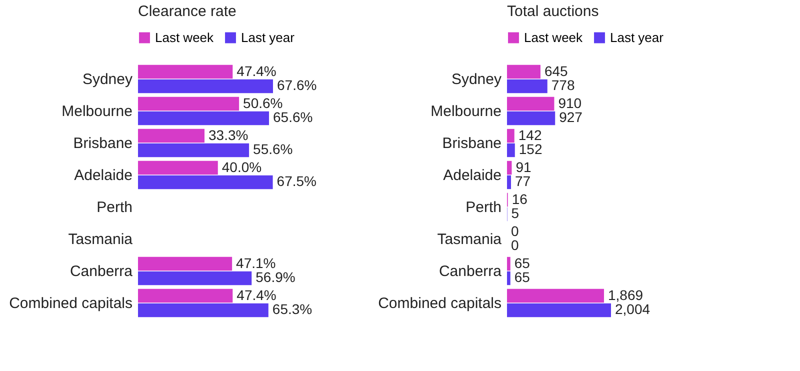 The width and height of the screenshot is (800, 371). I want to click on data-label: 40.0%, so click(242, 166).